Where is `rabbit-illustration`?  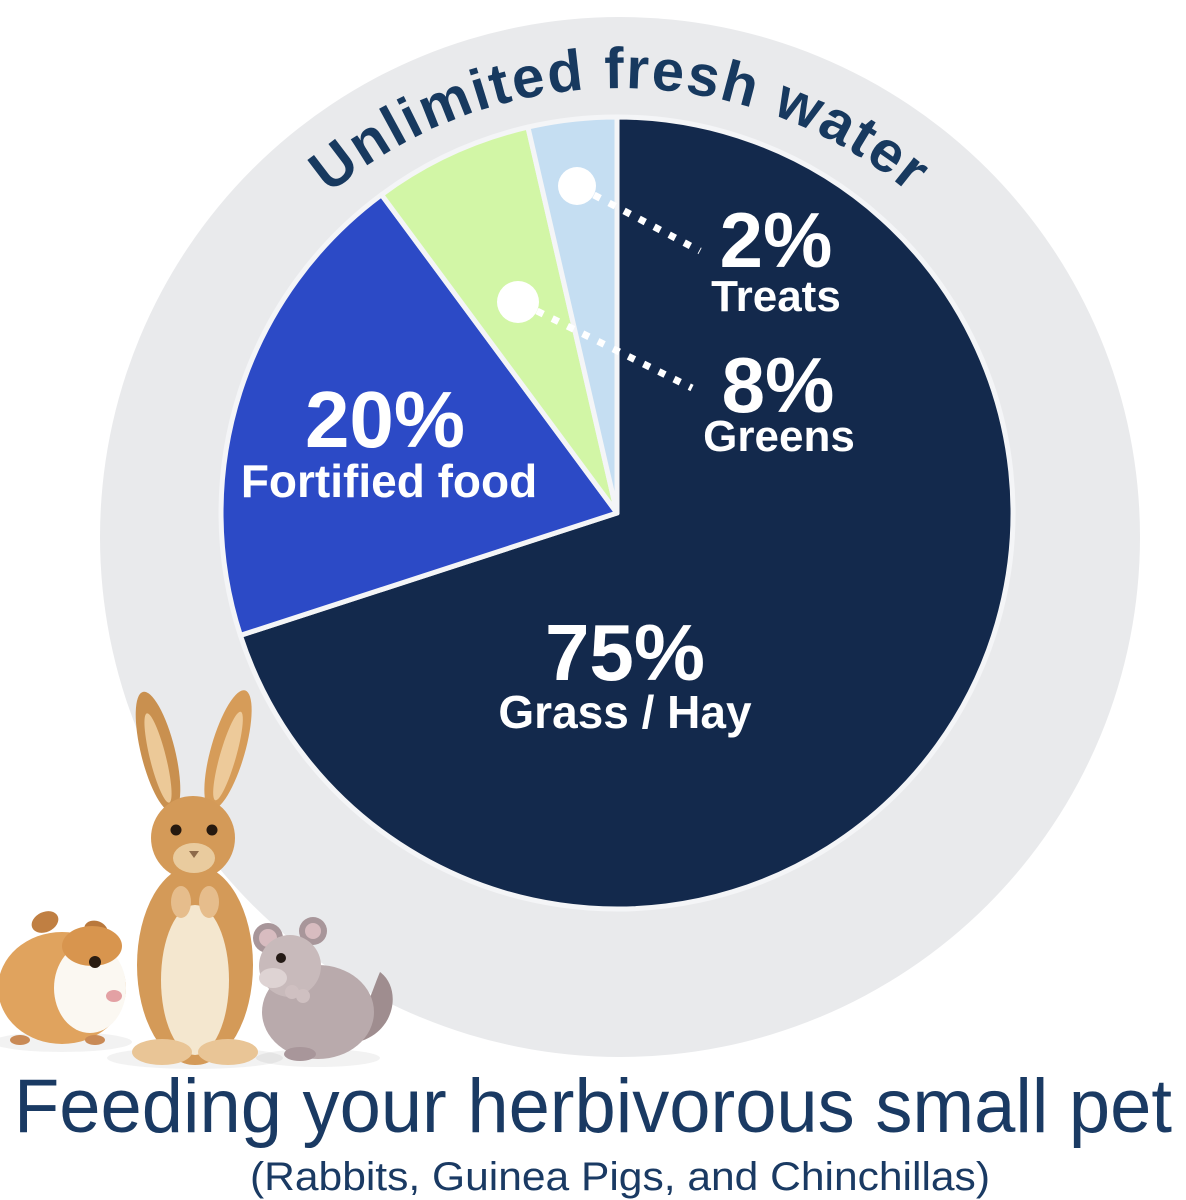 rabbit-illustration is located at coordinates (195, 877).